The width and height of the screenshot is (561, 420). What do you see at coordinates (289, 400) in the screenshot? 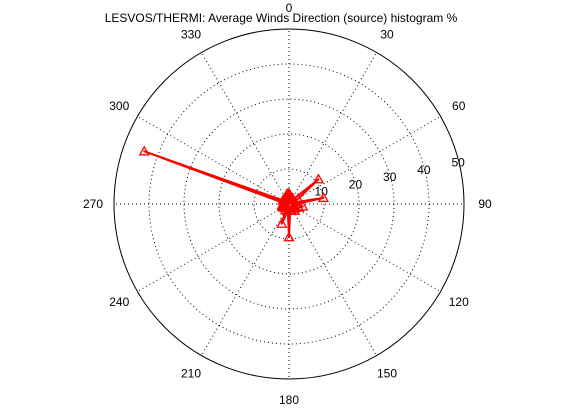
I see `angle-tick-180: 180` at bounding box center [289, 400].